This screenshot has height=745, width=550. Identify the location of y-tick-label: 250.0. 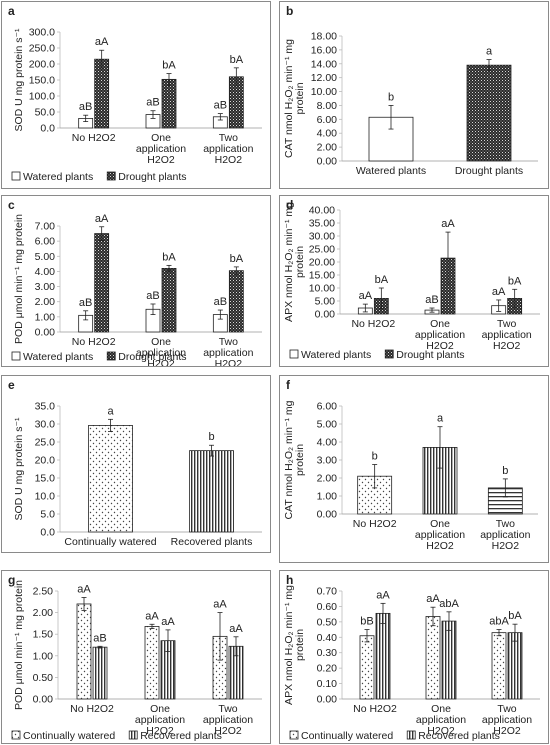
(42, 49).